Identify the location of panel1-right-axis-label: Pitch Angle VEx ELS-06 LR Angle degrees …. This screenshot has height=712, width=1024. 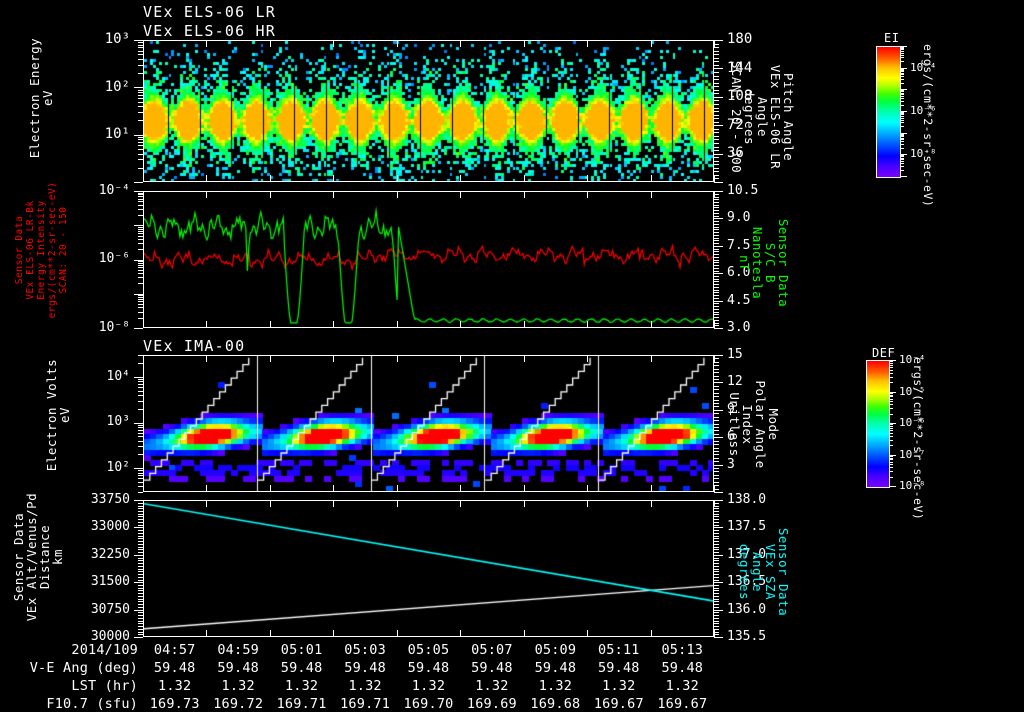
(762, 117).